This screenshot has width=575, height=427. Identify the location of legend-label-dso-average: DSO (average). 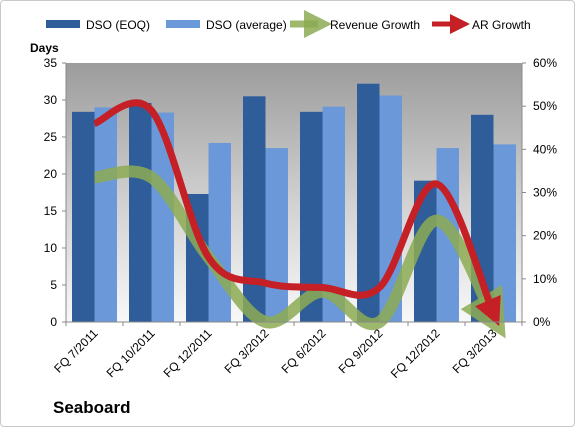
(246, 25).